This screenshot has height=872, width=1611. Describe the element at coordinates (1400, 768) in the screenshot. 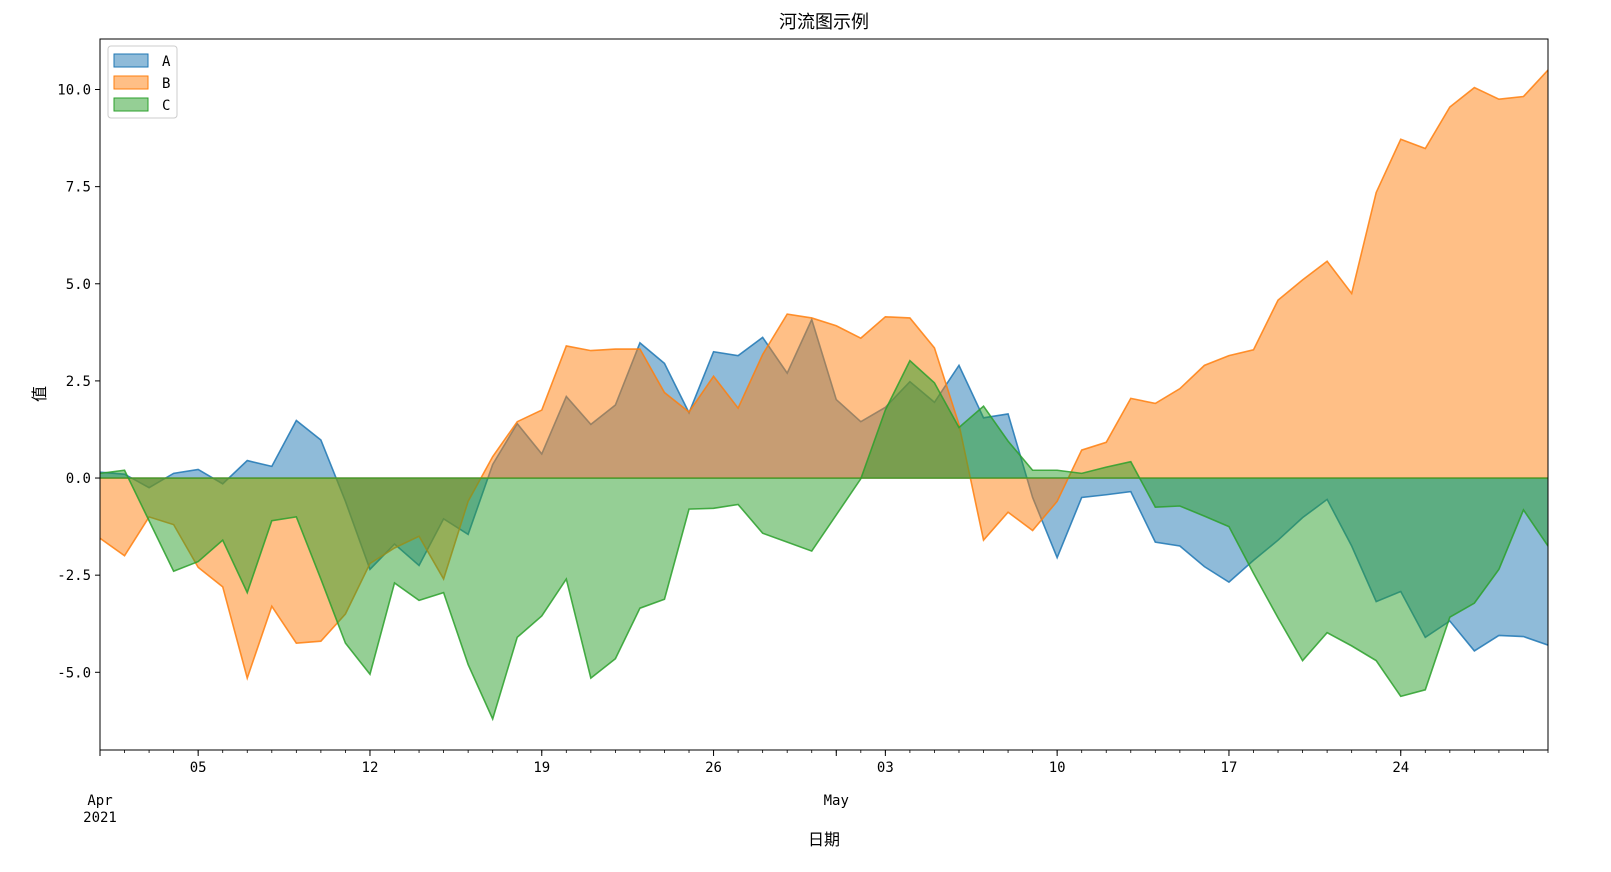

I see `x-tick-label: 24` at that location.